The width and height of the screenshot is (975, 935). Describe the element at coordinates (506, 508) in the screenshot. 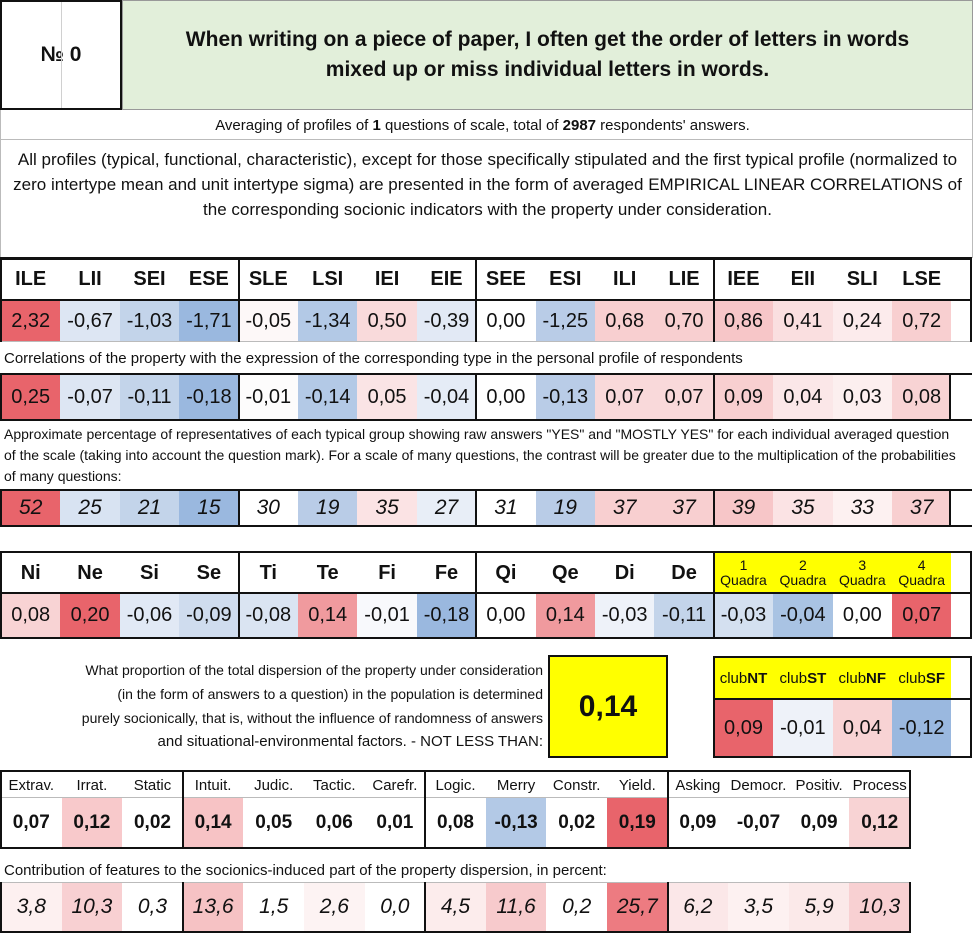

I see `type-percent-value: 31` at that location.